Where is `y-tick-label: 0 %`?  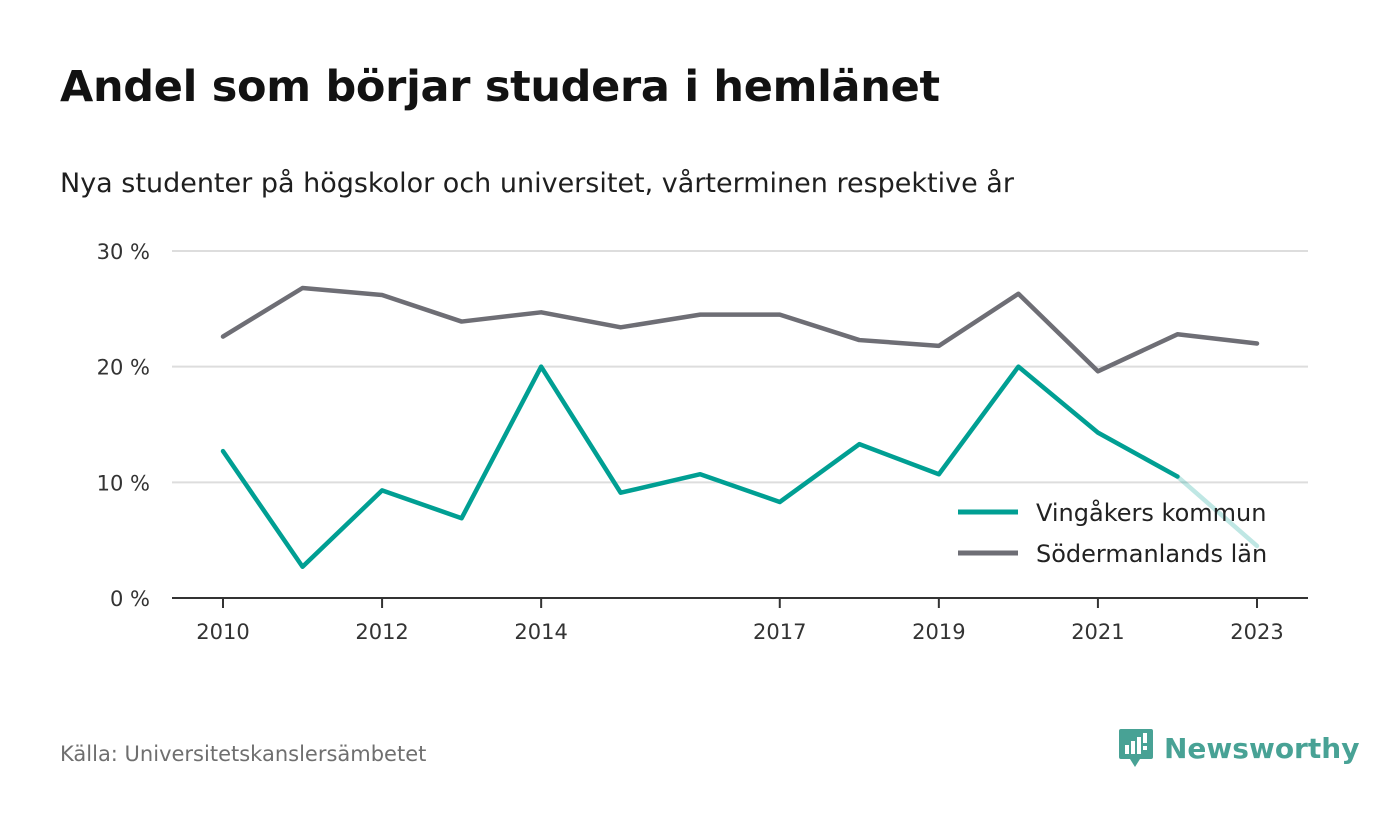
y-tick-label: 0 % is located at coordinates (130, 599).